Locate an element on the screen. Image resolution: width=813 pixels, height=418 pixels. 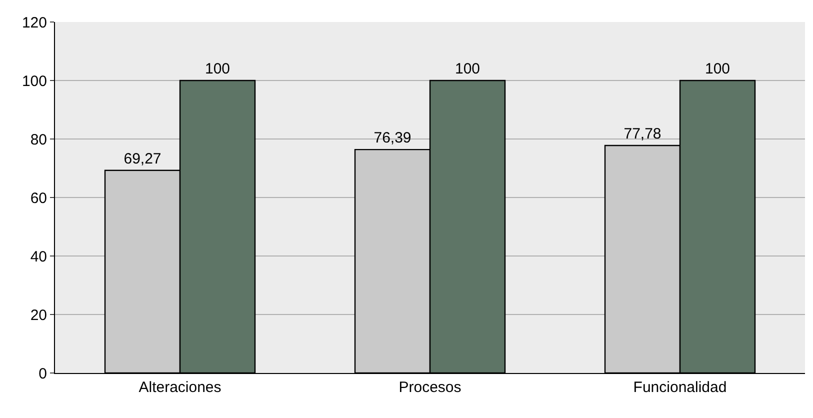
y-tick-label: 60 is located at coordinates (38, 198).